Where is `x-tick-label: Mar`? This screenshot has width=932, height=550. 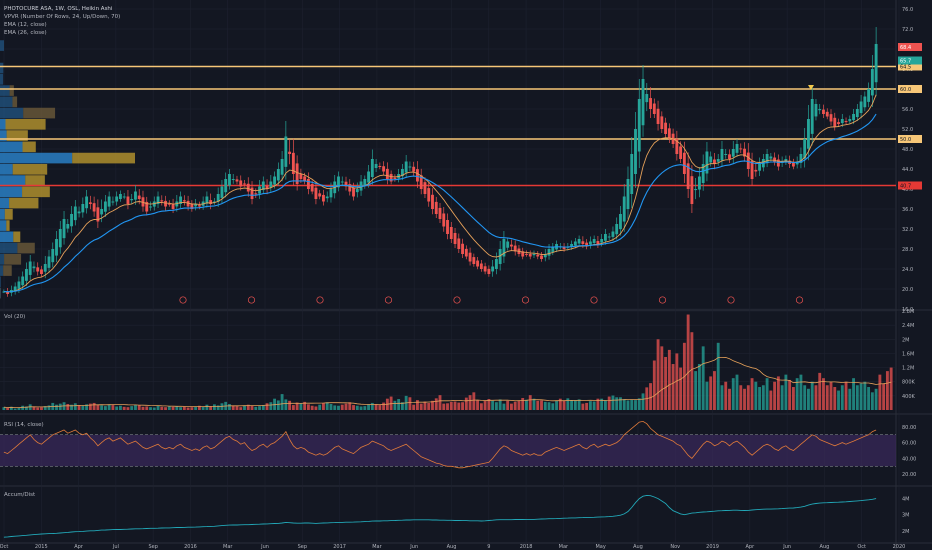 x-tick-label: Mar is located at coordinates (228, 547).